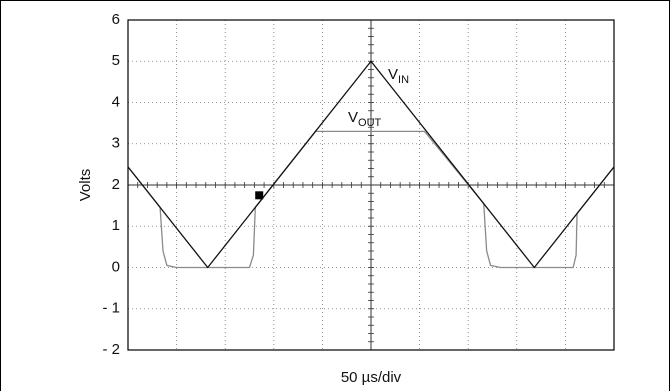  What do you see at coordinates (111, 349) in the screenshot?
I see `y-tick-label: - 2` at bounding box center [111, 349].